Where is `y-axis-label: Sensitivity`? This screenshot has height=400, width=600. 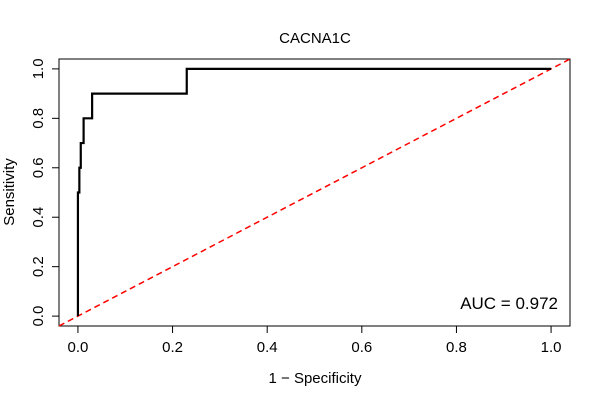
y-axis-label: Sensitivity is located at coordinates (9, 192).